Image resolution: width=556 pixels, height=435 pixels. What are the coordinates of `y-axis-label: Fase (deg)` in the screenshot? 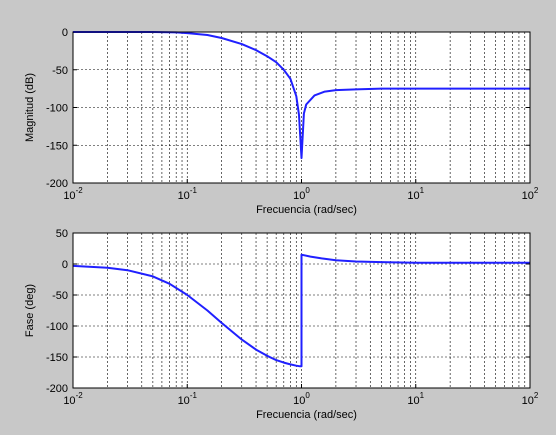 It's located at (30, 310).